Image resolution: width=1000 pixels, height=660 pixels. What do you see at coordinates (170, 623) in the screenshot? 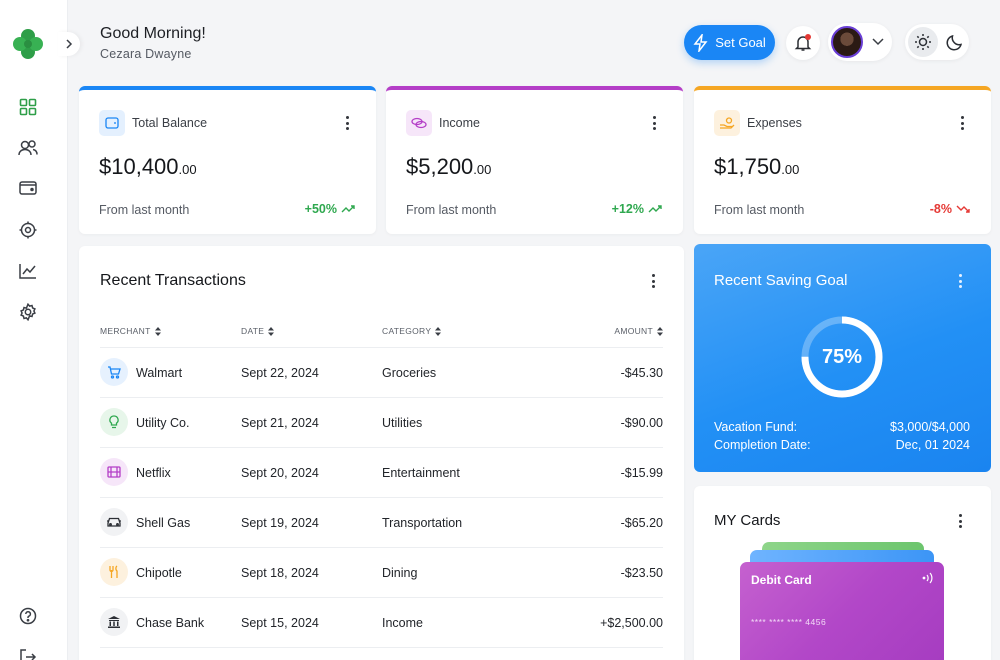
I see `merchant-name: Chase Bank` at bounding box center [170, 623].